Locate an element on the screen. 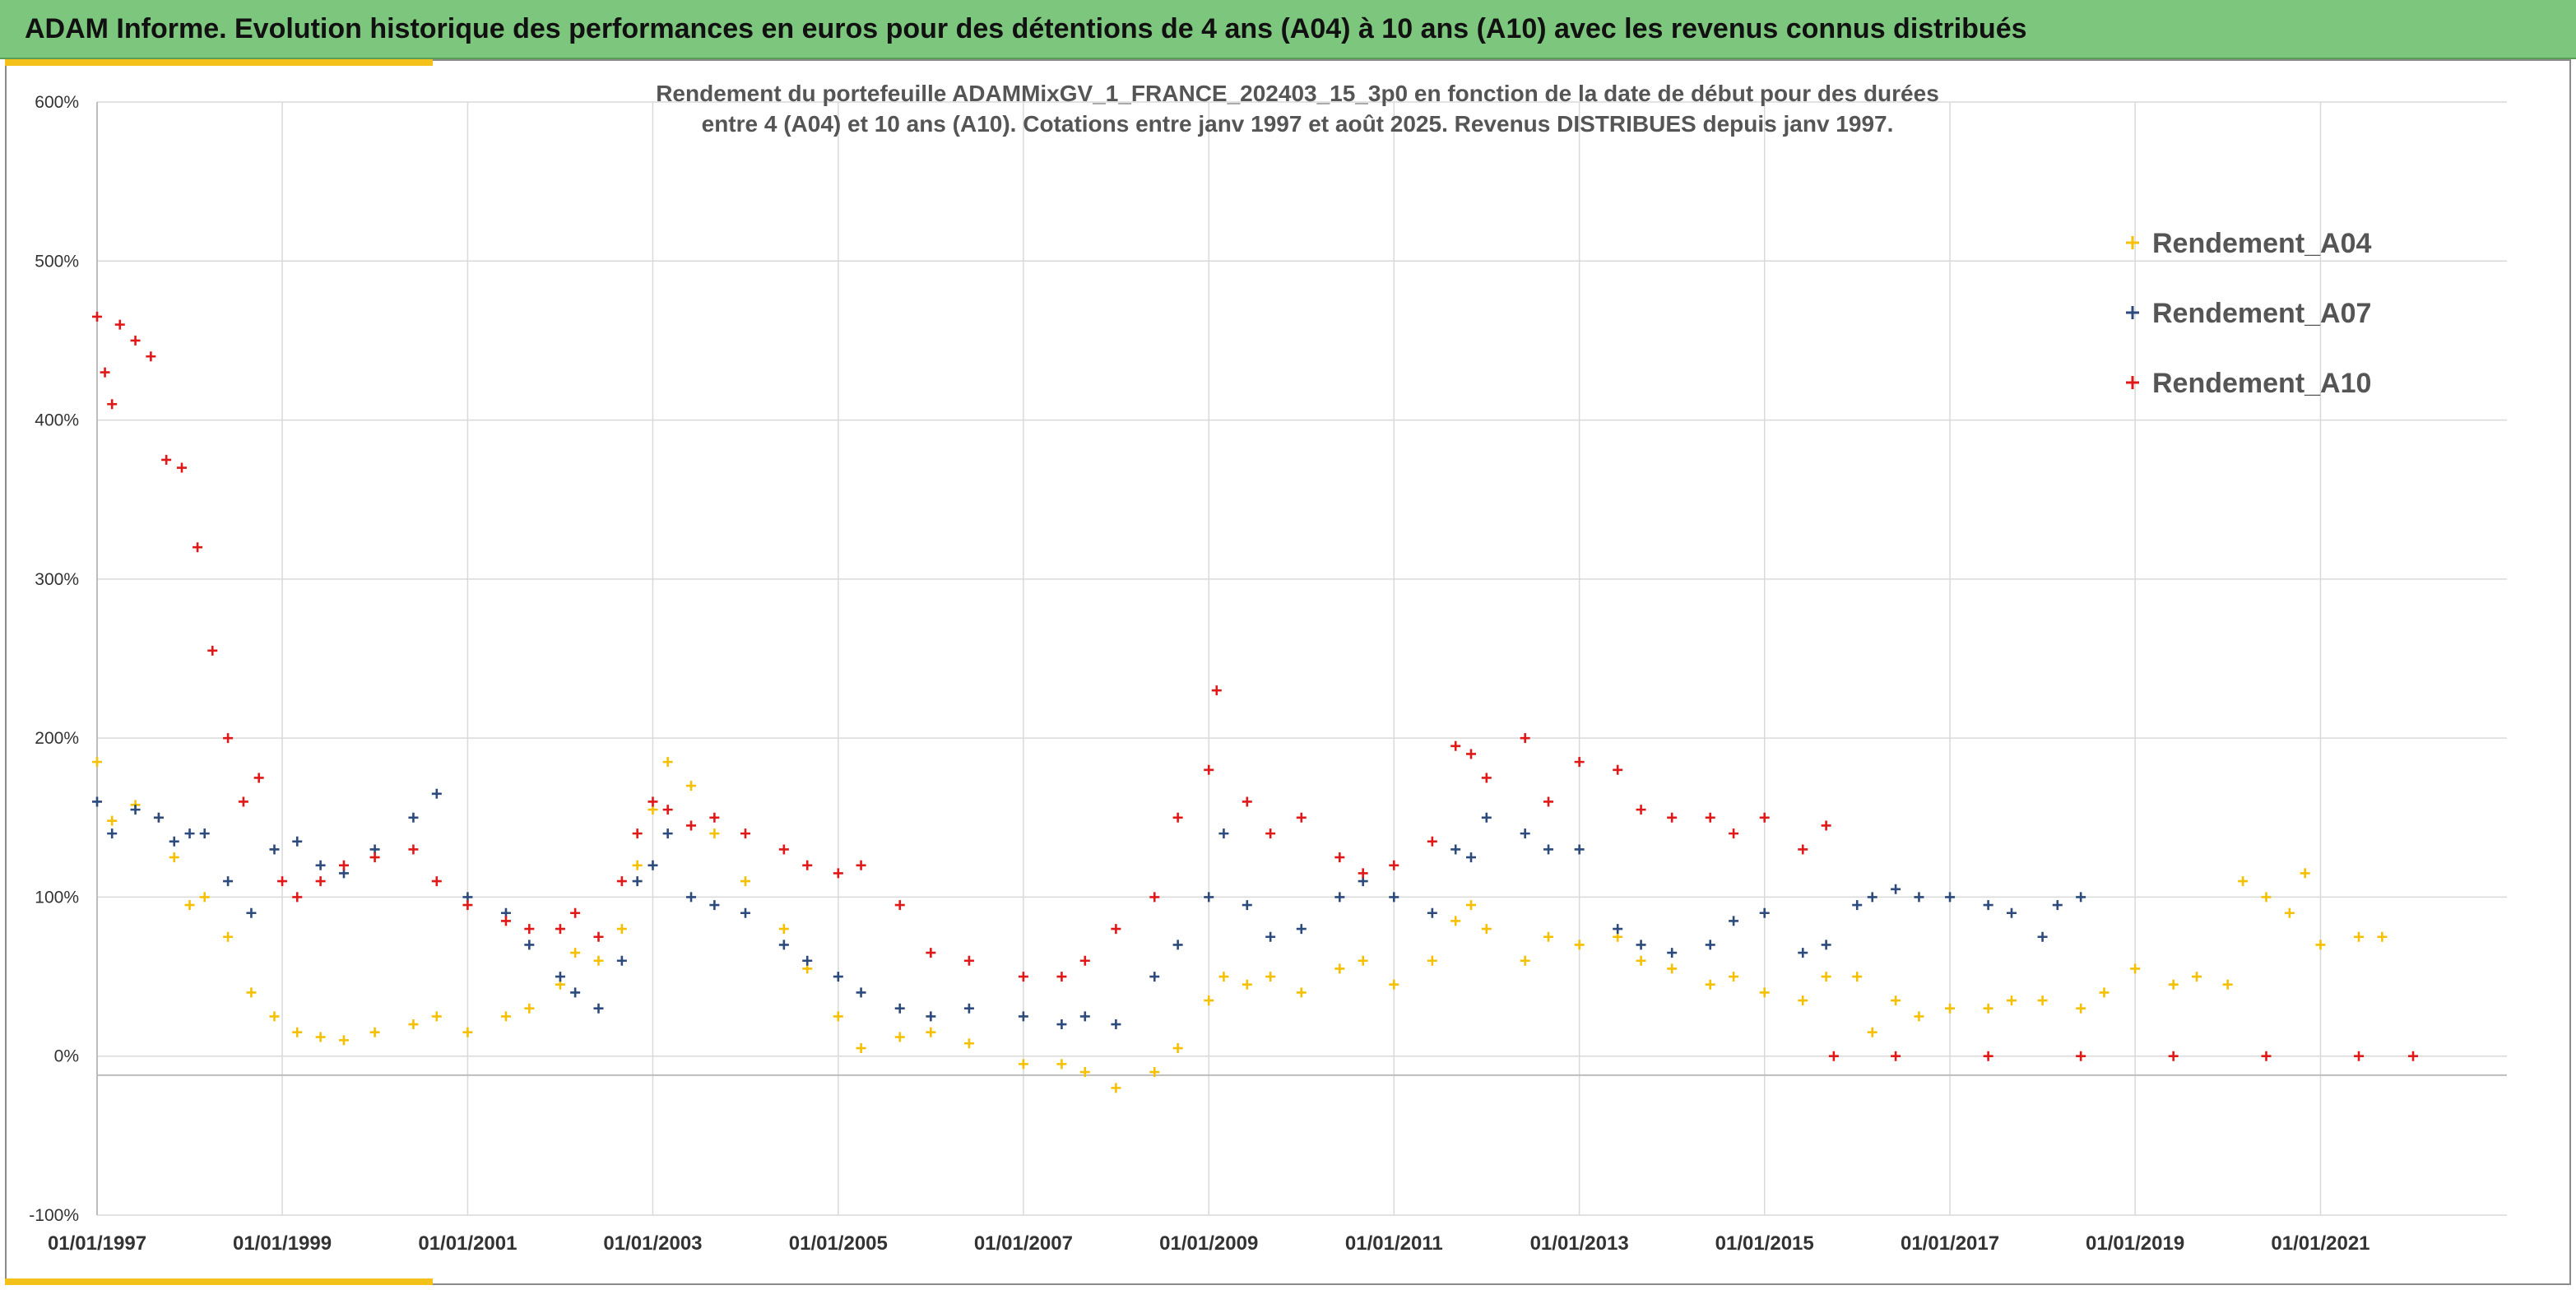  x-tick-label: 01/01/2009 is located at coordinates (1208, 1243).